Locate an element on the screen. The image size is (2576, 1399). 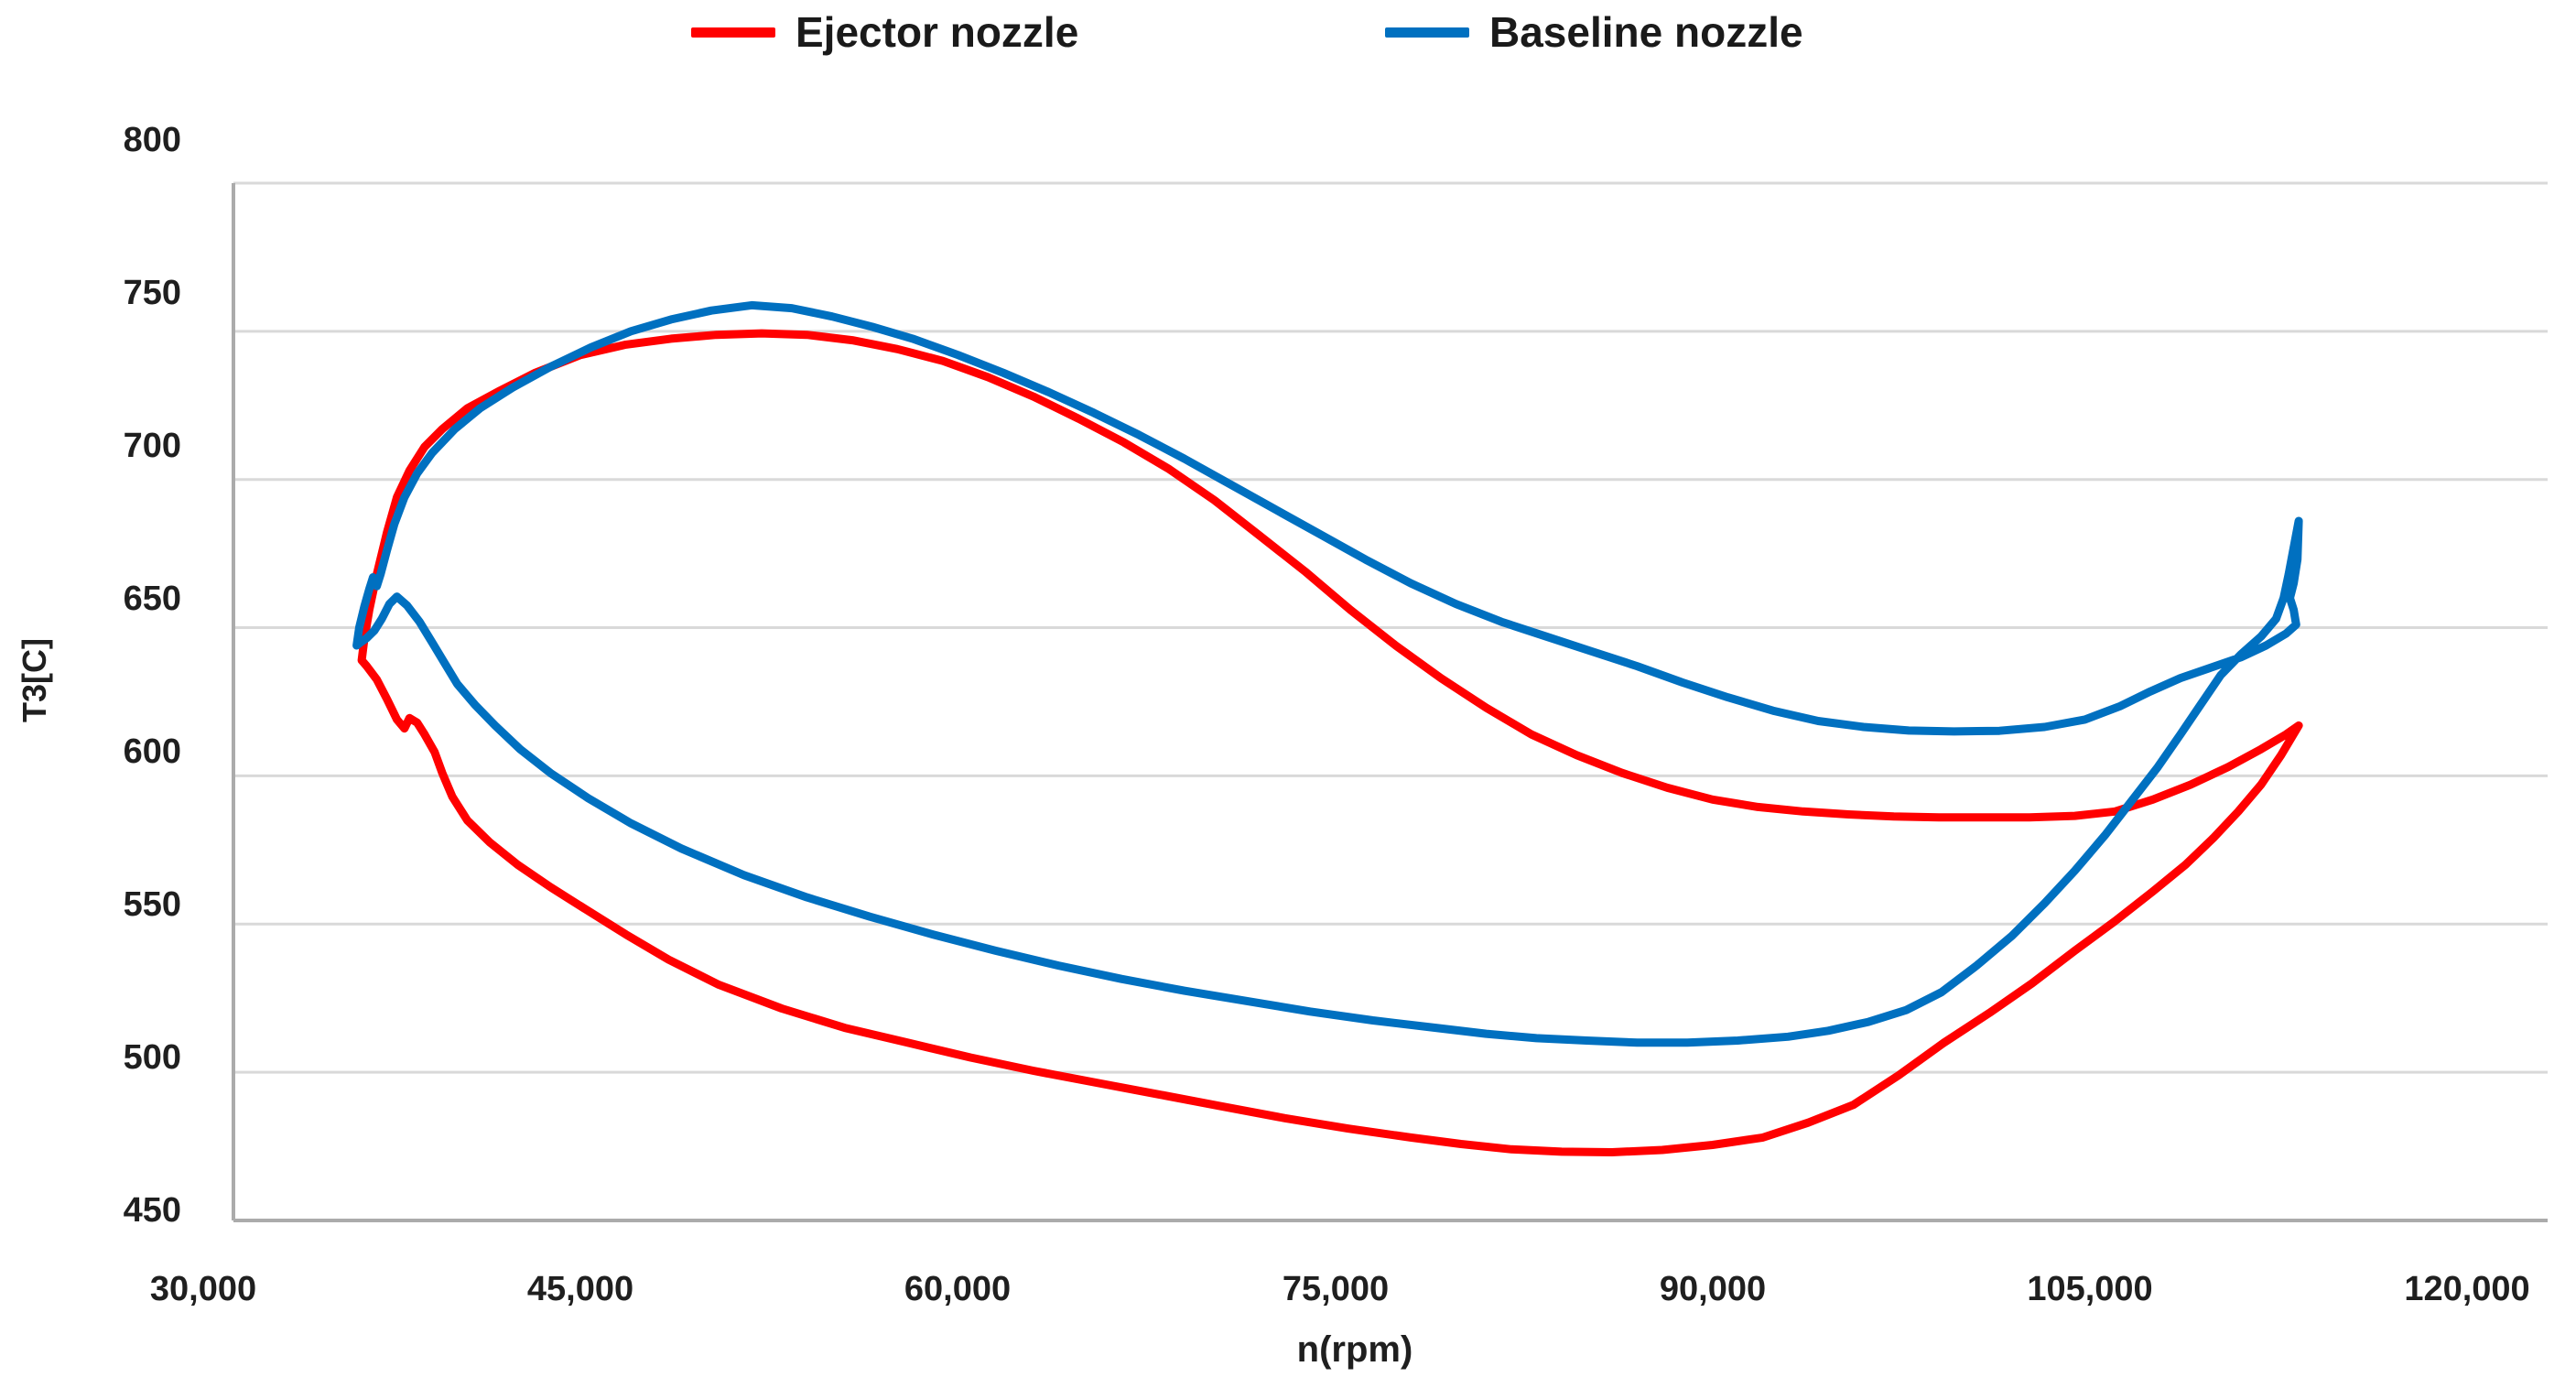
ejector-line-swatch is located at coordinates (733, 32).